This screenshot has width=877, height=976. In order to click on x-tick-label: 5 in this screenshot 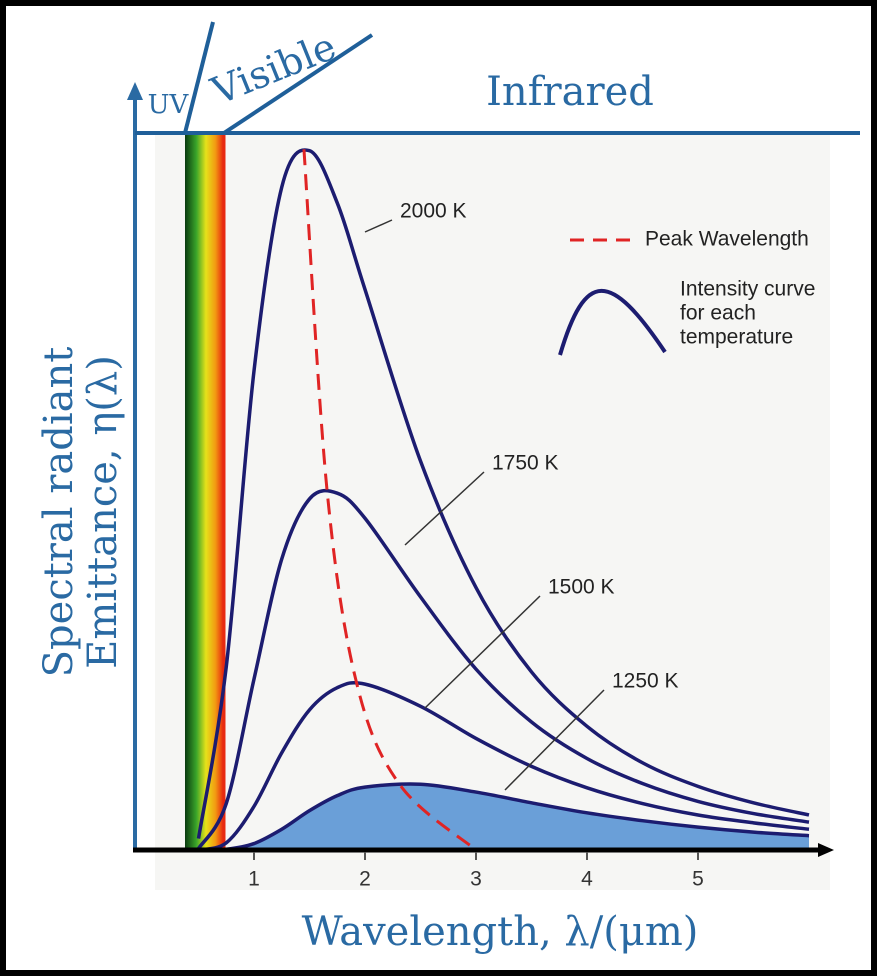, I will do `click(698, 879)`.